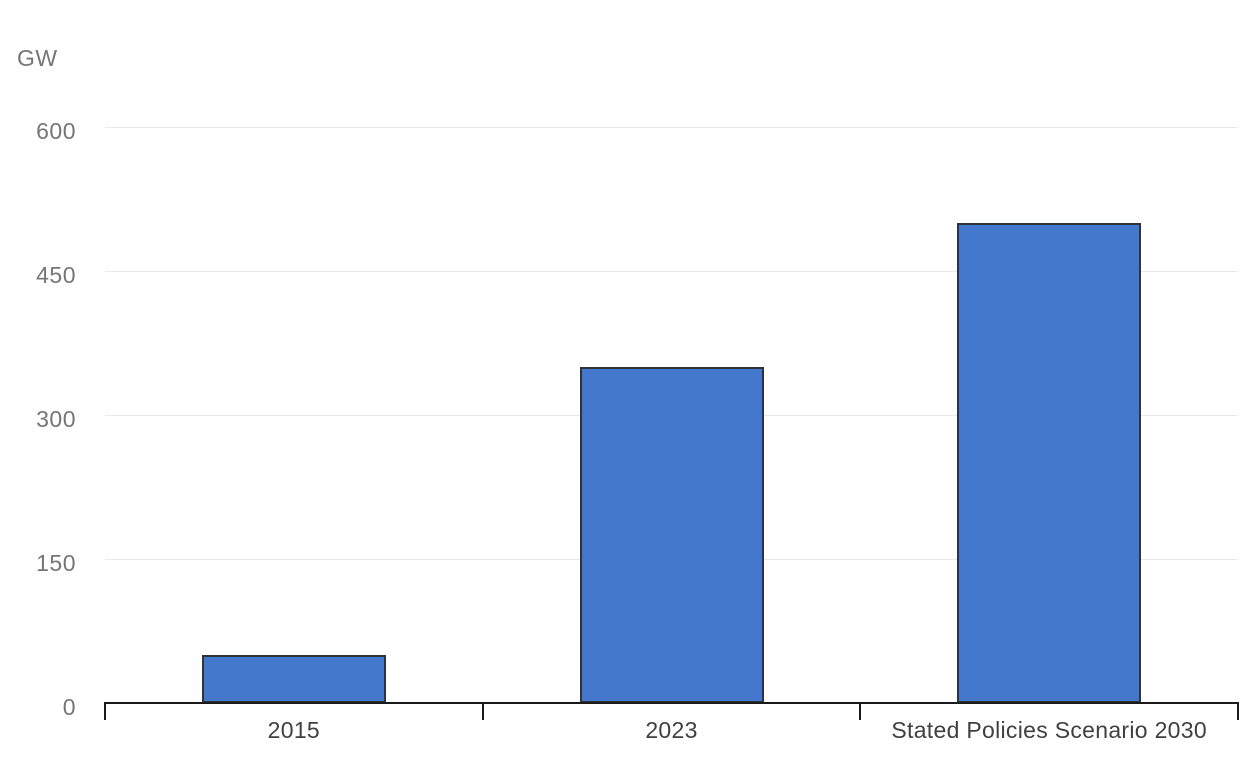 The width and height of the screenshot is (1260, 771). Describe the element at coordinates (56, 130) in the screenshot. I see `y-tick-label: 600` at that location.